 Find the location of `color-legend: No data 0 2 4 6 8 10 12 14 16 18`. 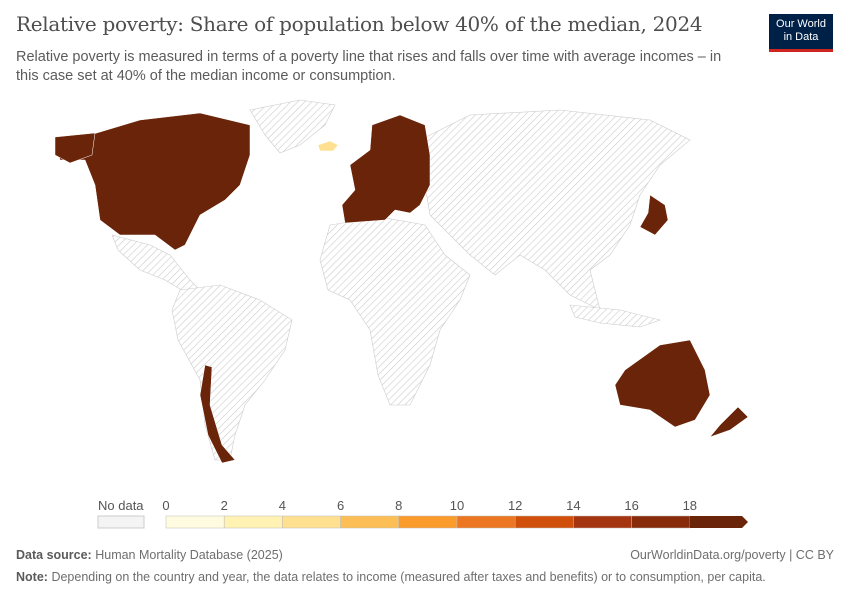

color-legend: No data 0 2 4 6 8 10 12 14 16 18 is located at coordinates (422, 513).